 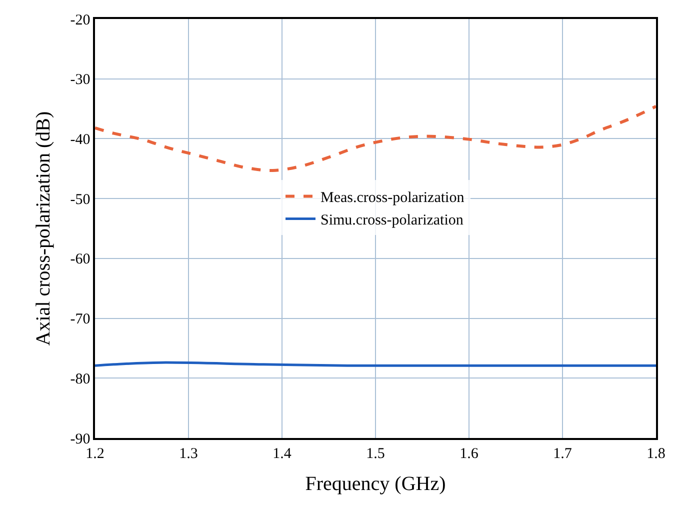 I want to click on y-tick-label: -20, so click(x=80, y=20).